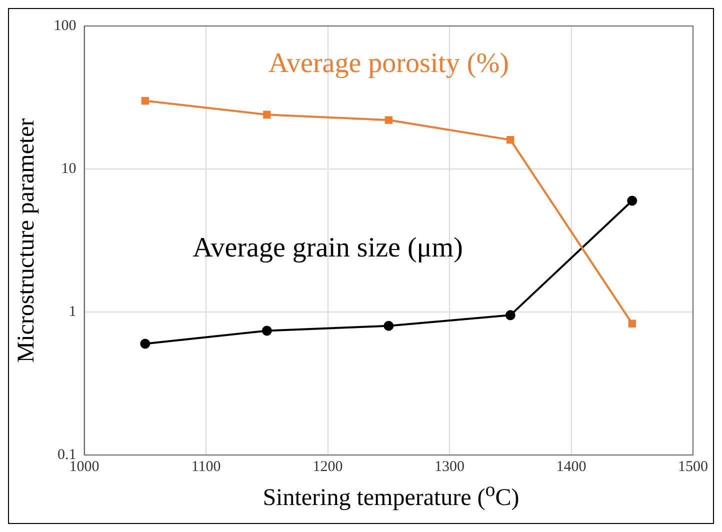  What do you see at coordinates (693, 466) in the screenshot?
I see `x-tick-label: 1500` at bounding box center [693, 466].